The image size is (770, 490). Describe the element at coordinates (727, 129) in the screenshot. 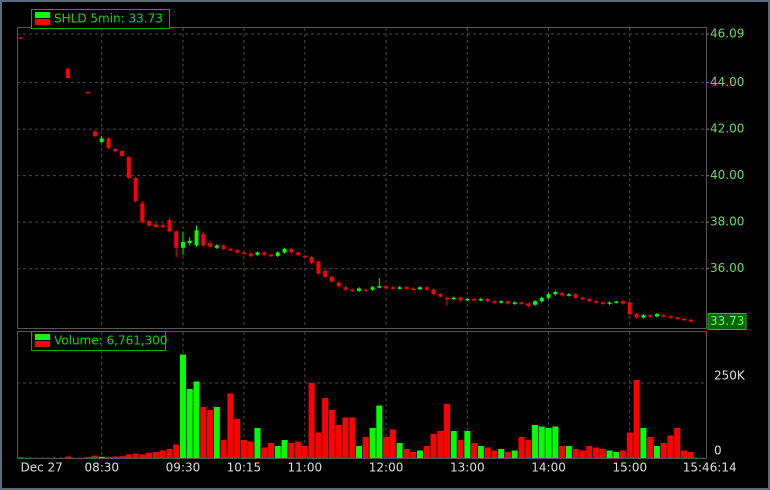

I see `y-tick-label: 42.00` at that location.